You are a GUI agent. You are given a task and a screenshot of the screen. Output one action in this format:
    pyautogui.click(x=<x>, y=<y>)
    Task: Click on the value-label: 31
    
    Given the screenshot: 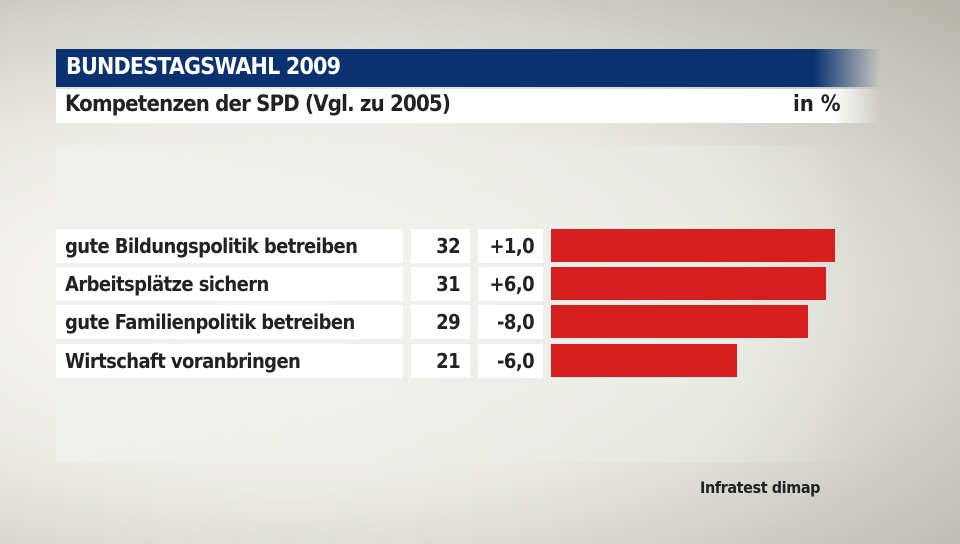 What is the action you would take?
    pyautogui.click(x=440, y=284)
    